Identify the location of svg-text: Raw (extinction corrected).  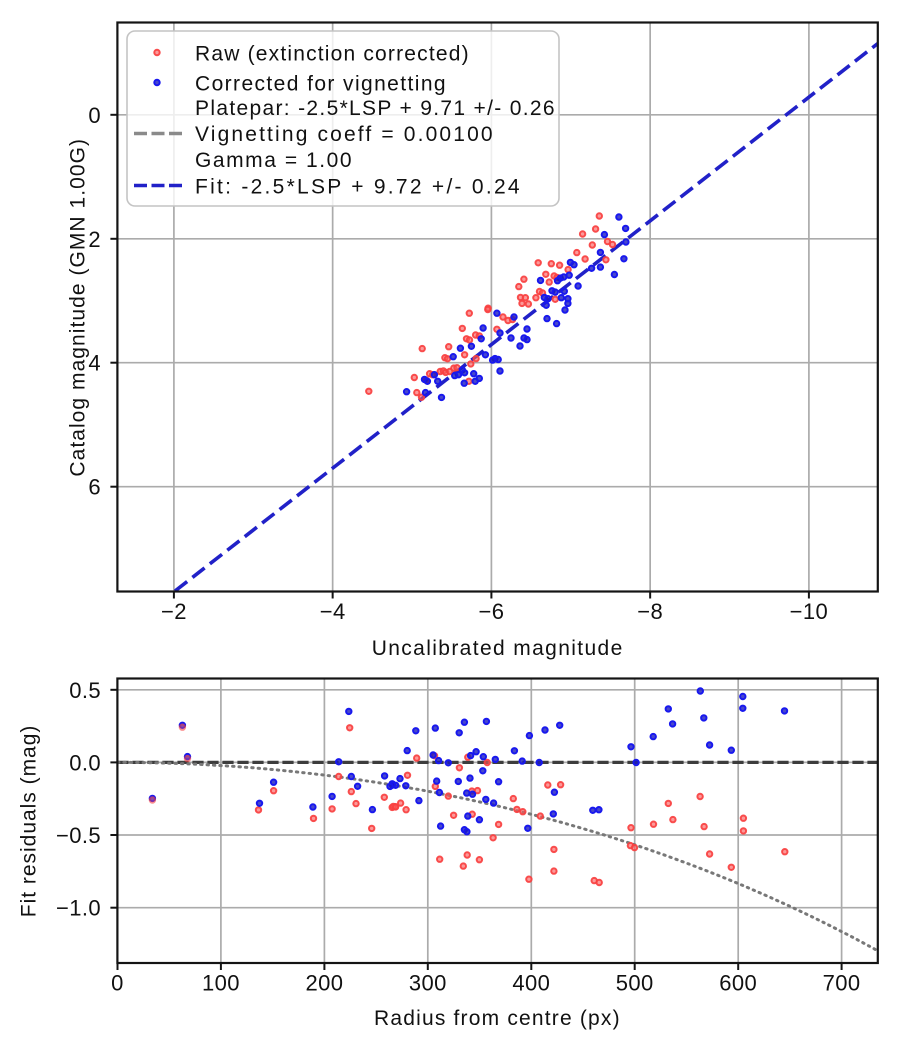
(332, 54).